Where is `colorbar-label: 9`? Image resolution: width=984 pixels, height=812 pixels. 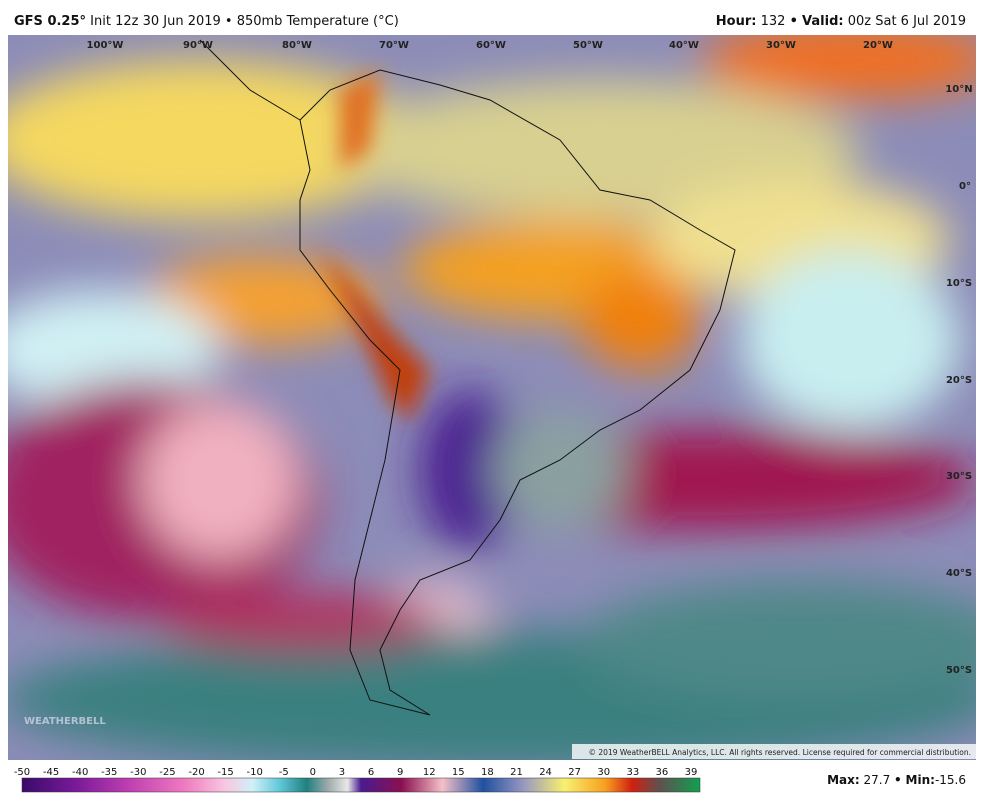
colorbar-label: 9 is located at coordinates (400, 772).